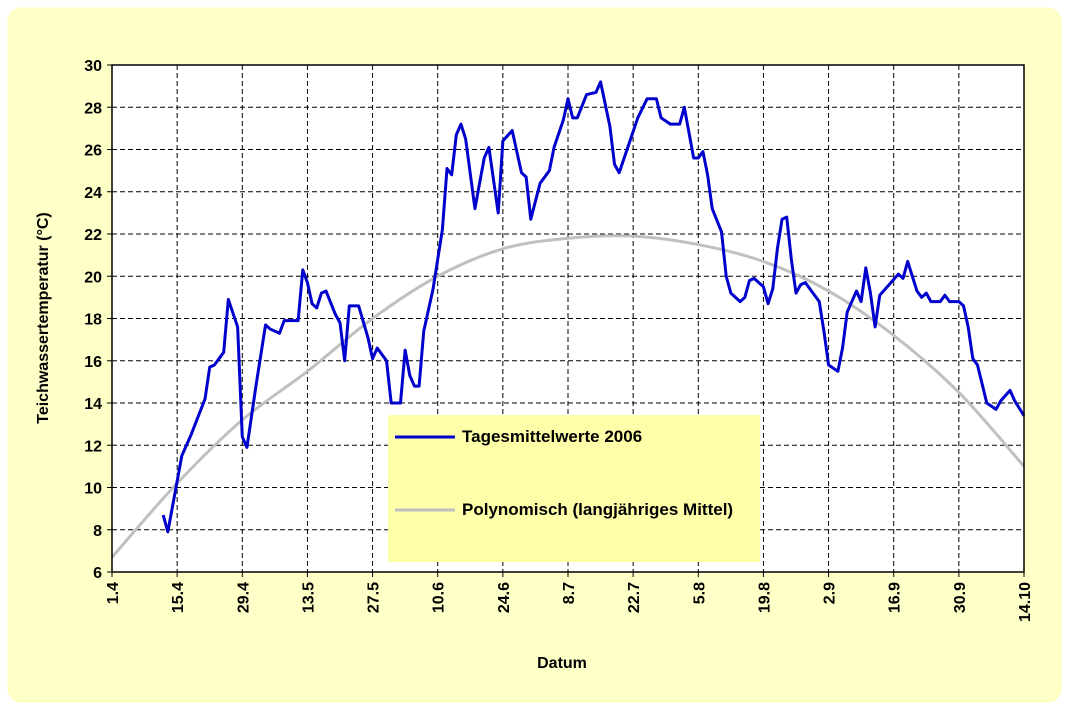  I want to click on y-tick-label: 20, so click(93, 277).